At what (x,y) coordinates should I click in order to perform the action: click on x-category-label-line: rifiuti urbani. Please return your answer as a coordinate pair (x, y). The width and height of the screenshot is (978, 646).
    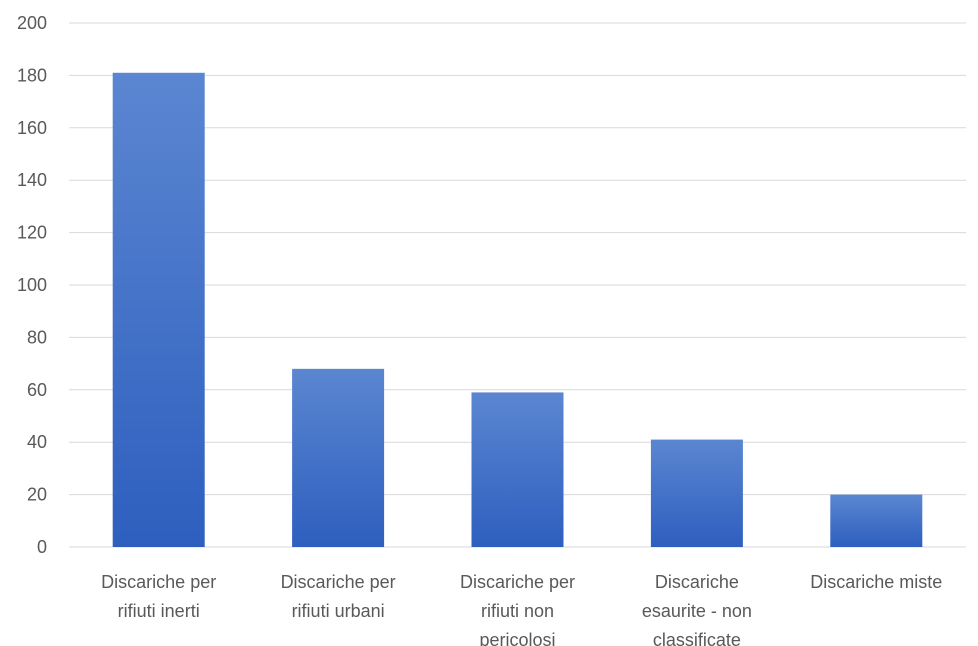
    Looking at the image, I should click on (338, 611).